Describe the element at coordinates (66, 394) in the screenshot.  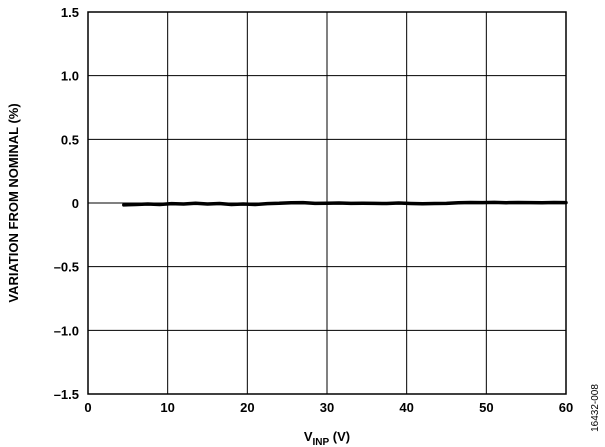
I see `y-tick-label: –1.5` at that location.